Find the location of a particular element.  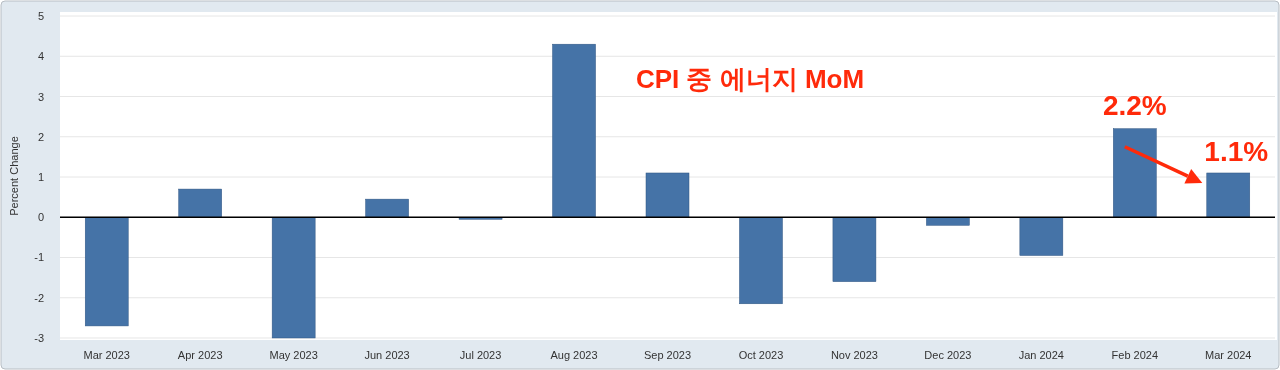

x-tick-label: Feb 2024 is located at coordinates (1135, 355).